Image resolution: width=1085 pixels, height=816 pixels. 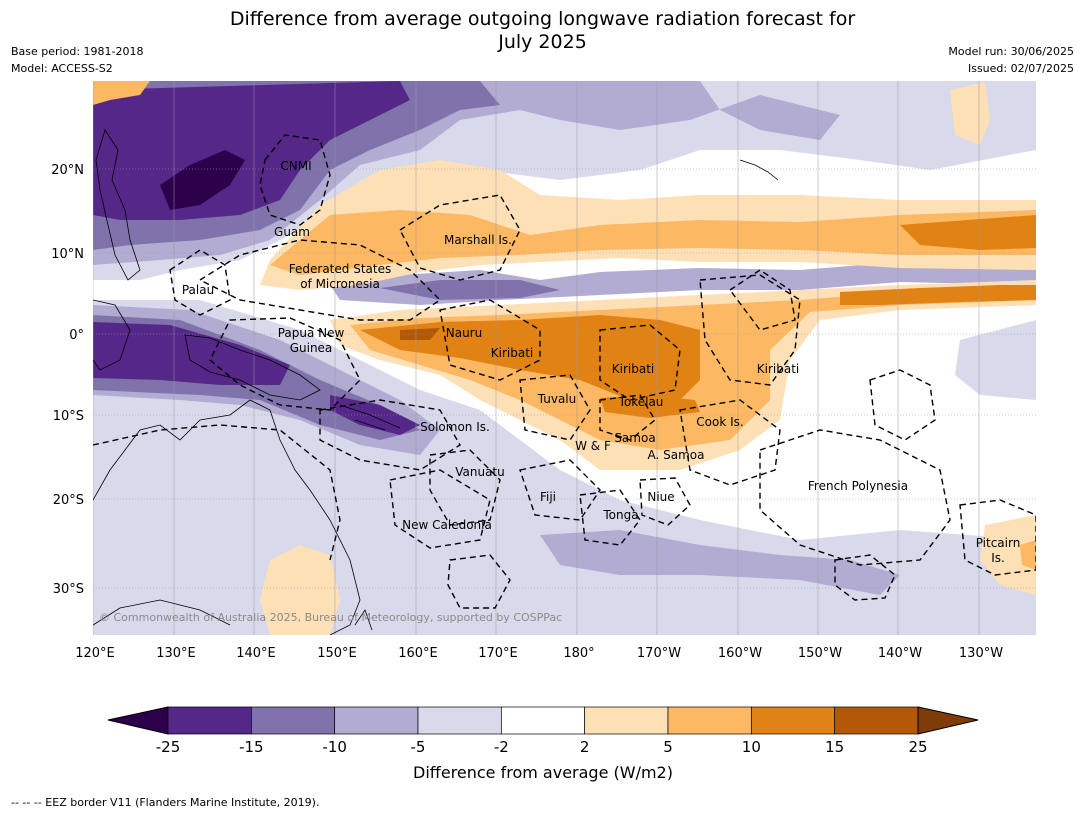 I want to click on lon-label-6: 180°, so click(x=578, y=653).